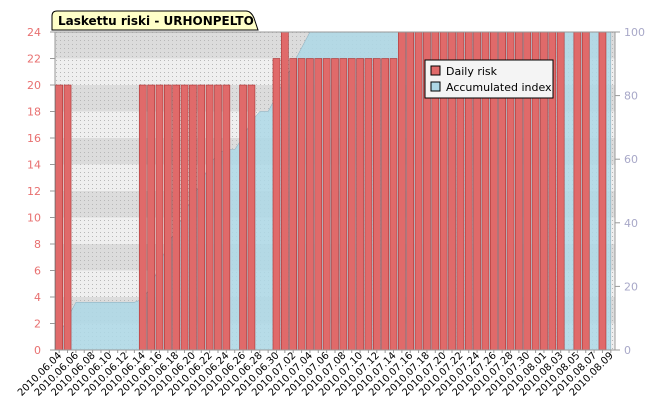  I want to click on legend: Daily risk Accumulated index, so click(489, 79).